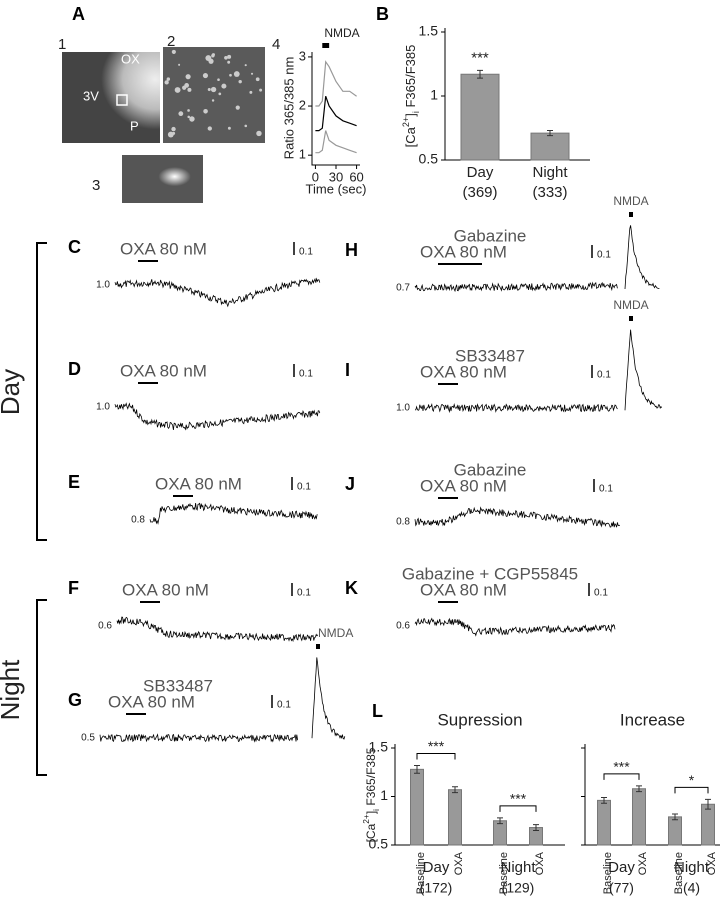 This screenshot has height=900, width=724. Describe the element at coordinates (480, 172) in the screenshot. I see `x-tick-label: Day` at that location.